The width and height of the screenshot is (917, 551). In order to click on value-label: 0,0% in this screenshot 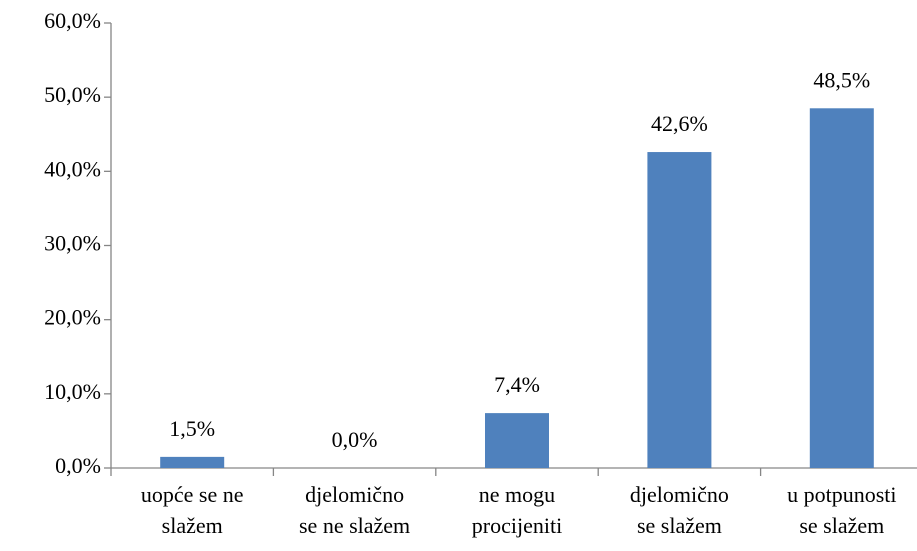, I will do `click(355, 439)`.